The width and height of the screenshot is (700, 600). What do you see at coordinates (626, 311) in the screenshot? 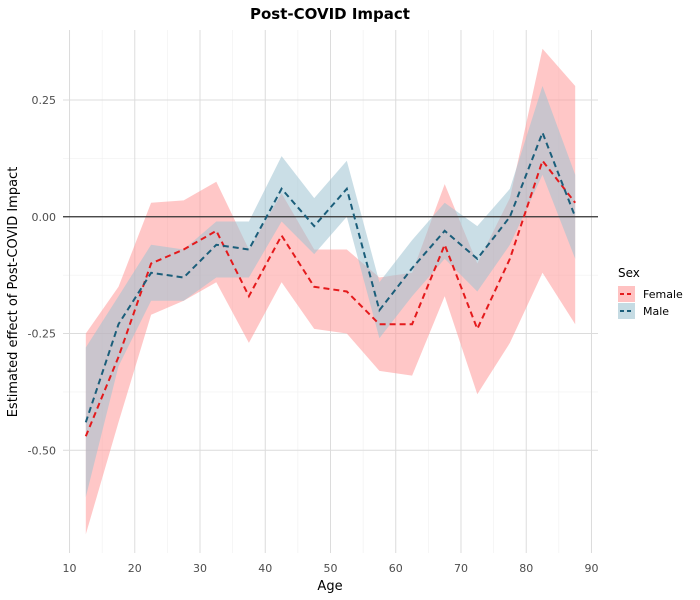
I see `legend-key-male` at bounding box center [626, 311].